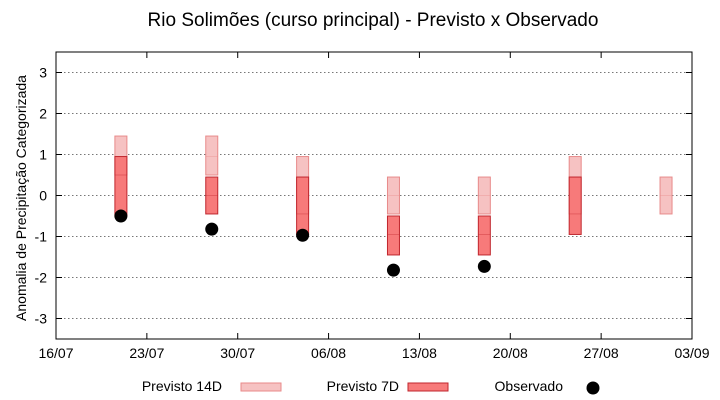 The image size is (720, 400). What do you see at coordinates (237, 353) in the screenshot?
I see `x-tick-label: 30/07` at bounding box center [237, 353].